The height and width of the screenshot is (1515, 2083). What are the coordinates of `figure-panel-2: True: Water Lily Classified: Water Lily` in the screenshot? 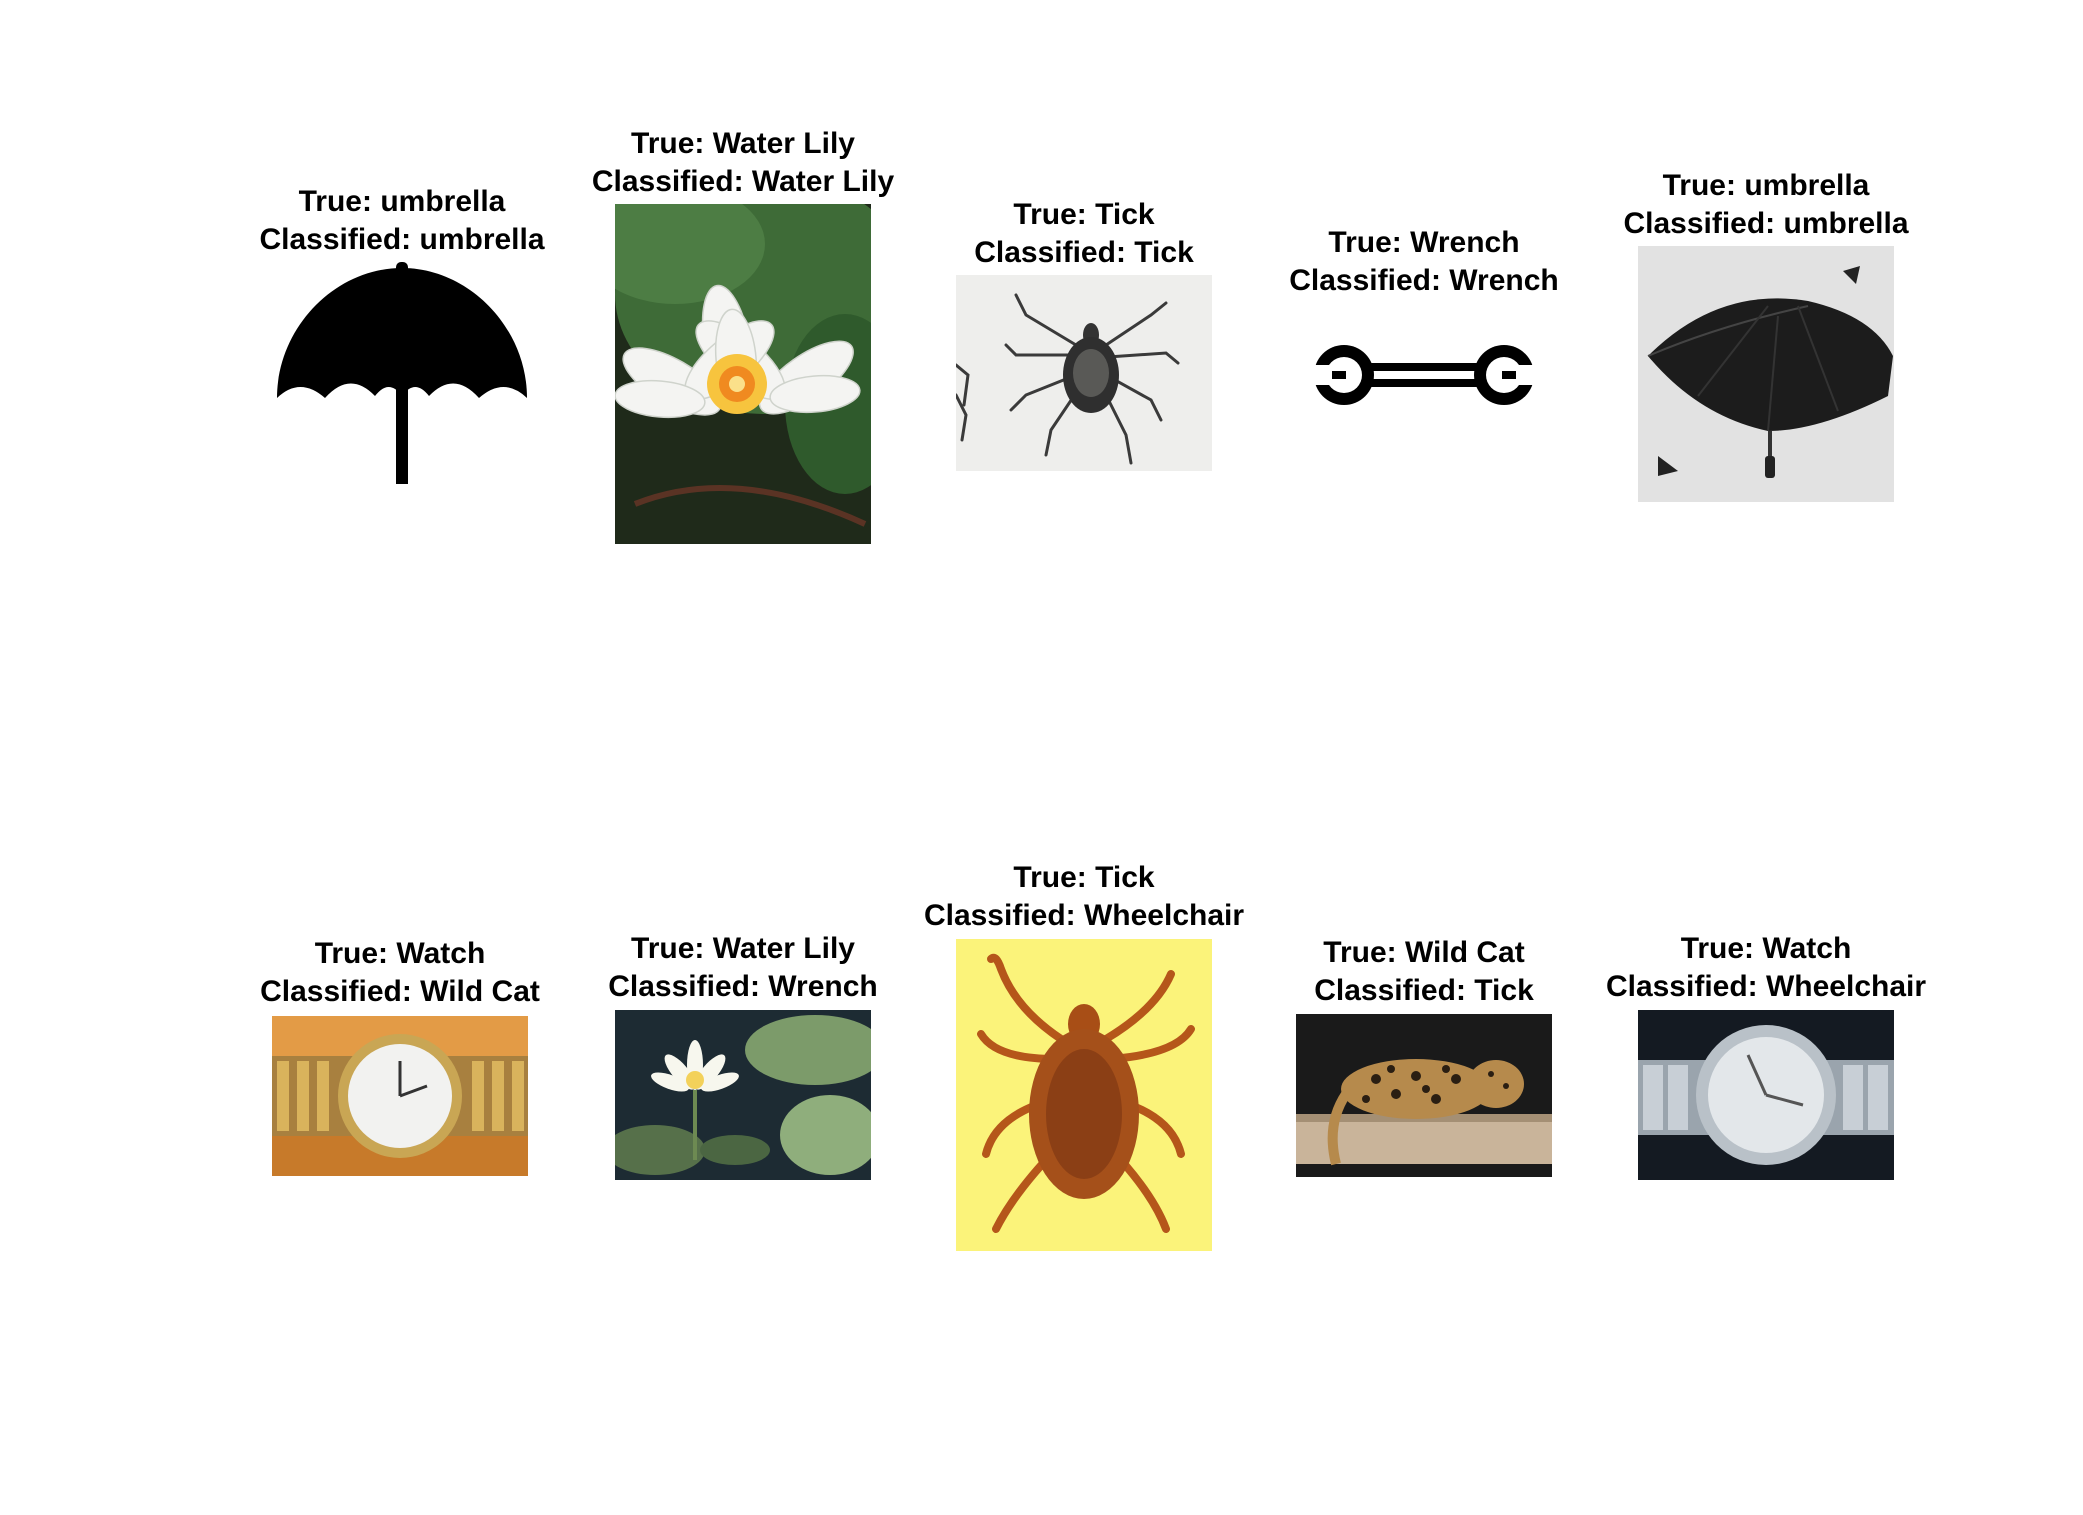 It's located at (743, 280).